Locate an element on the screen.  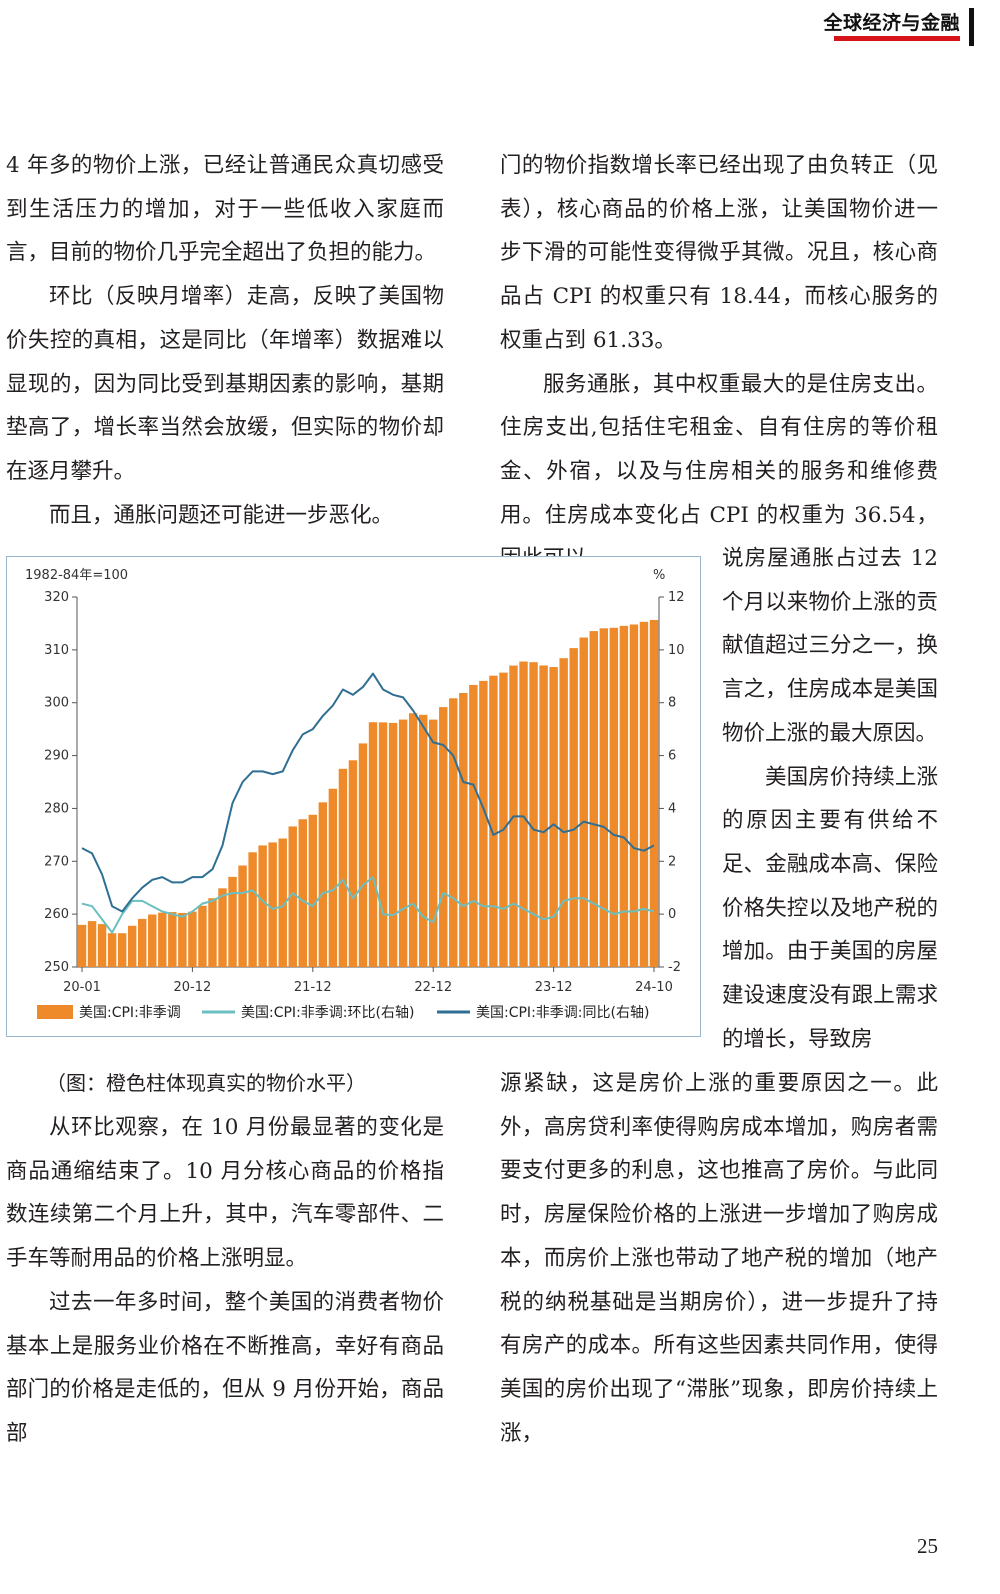
legend-swatch-bar is located at coordinates (55, 1012).